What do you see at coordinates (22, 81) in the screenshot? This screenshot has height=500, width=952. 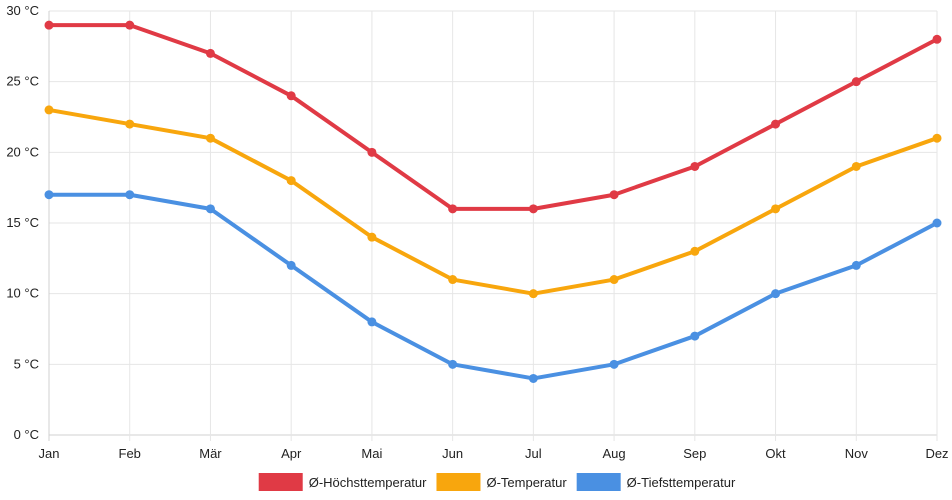 I see `y-tick-label: 25 °C` at bounding box center [22, 81].